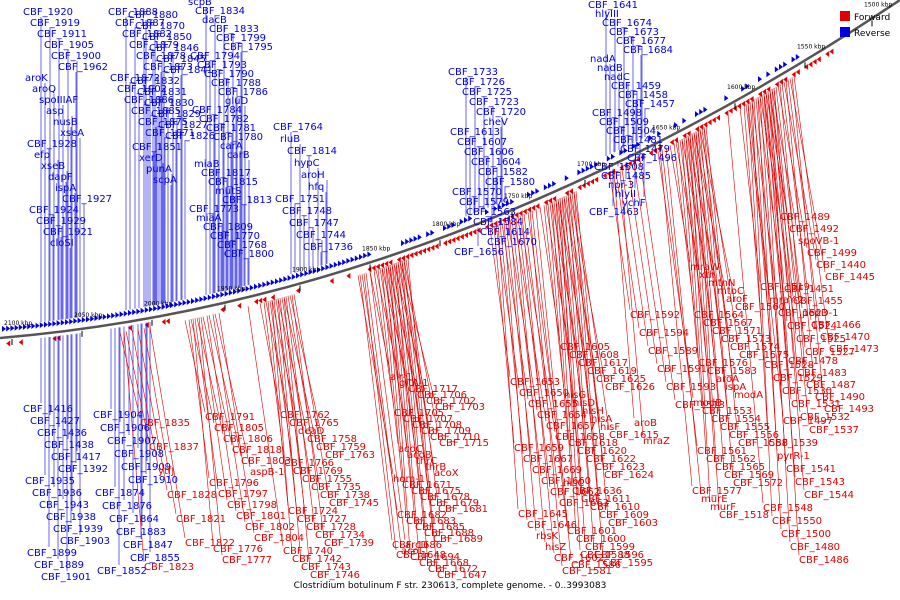 This screenshot has height=600, width=900. Describe the element at coordinates (239, 428) in the screenshot. I see `forward-gene-label: CBF_1805` at that location.